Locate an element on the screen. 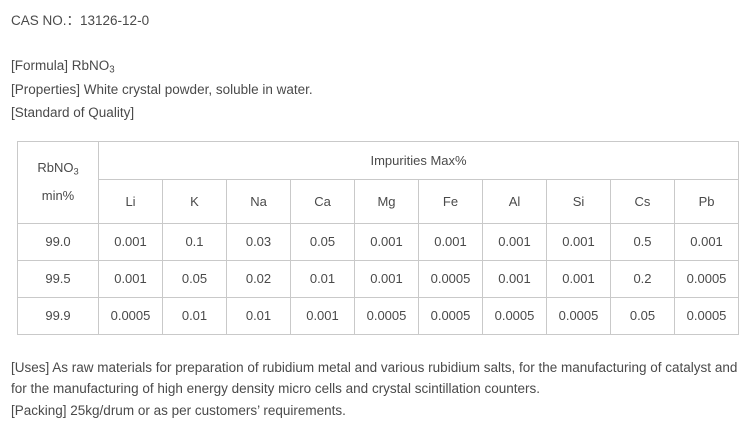 Image resolution: width=749 pixels, height=438 pixels. column-header-si: Si is located at coordinates (578, 201).